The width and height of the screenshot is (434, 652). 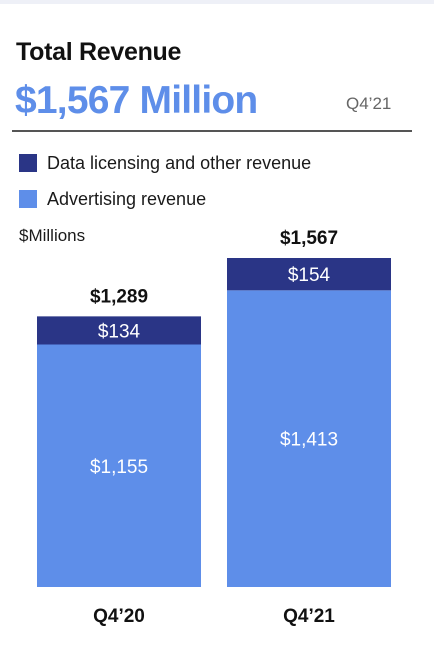 What do you see at coordinates (136, 100) in the screenshot?
I see `headline-value: $1,567 Million` at bounding box center [136, 100].